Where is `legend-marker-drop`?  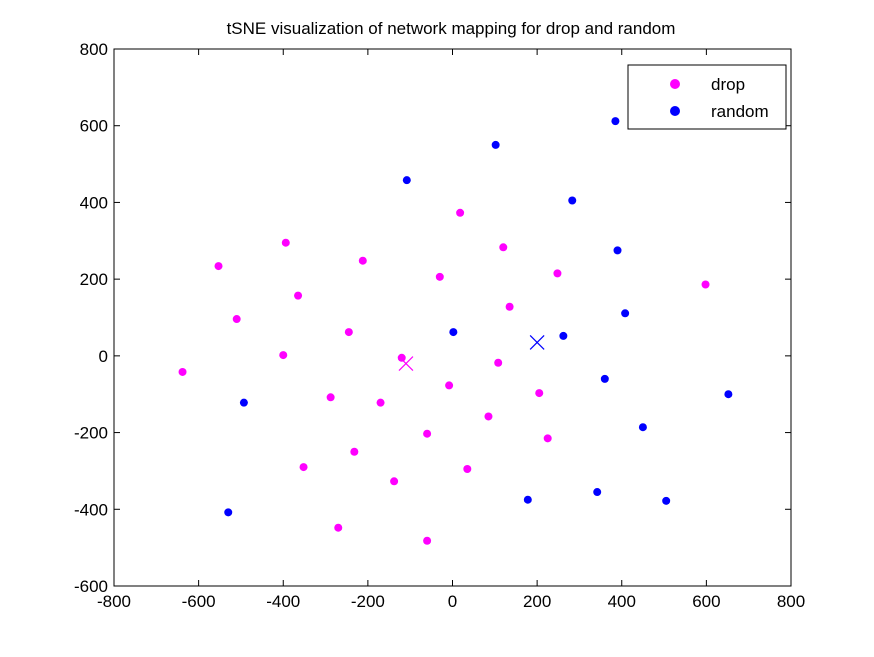 legend-marker-drop is located at coordinates (675, 84).